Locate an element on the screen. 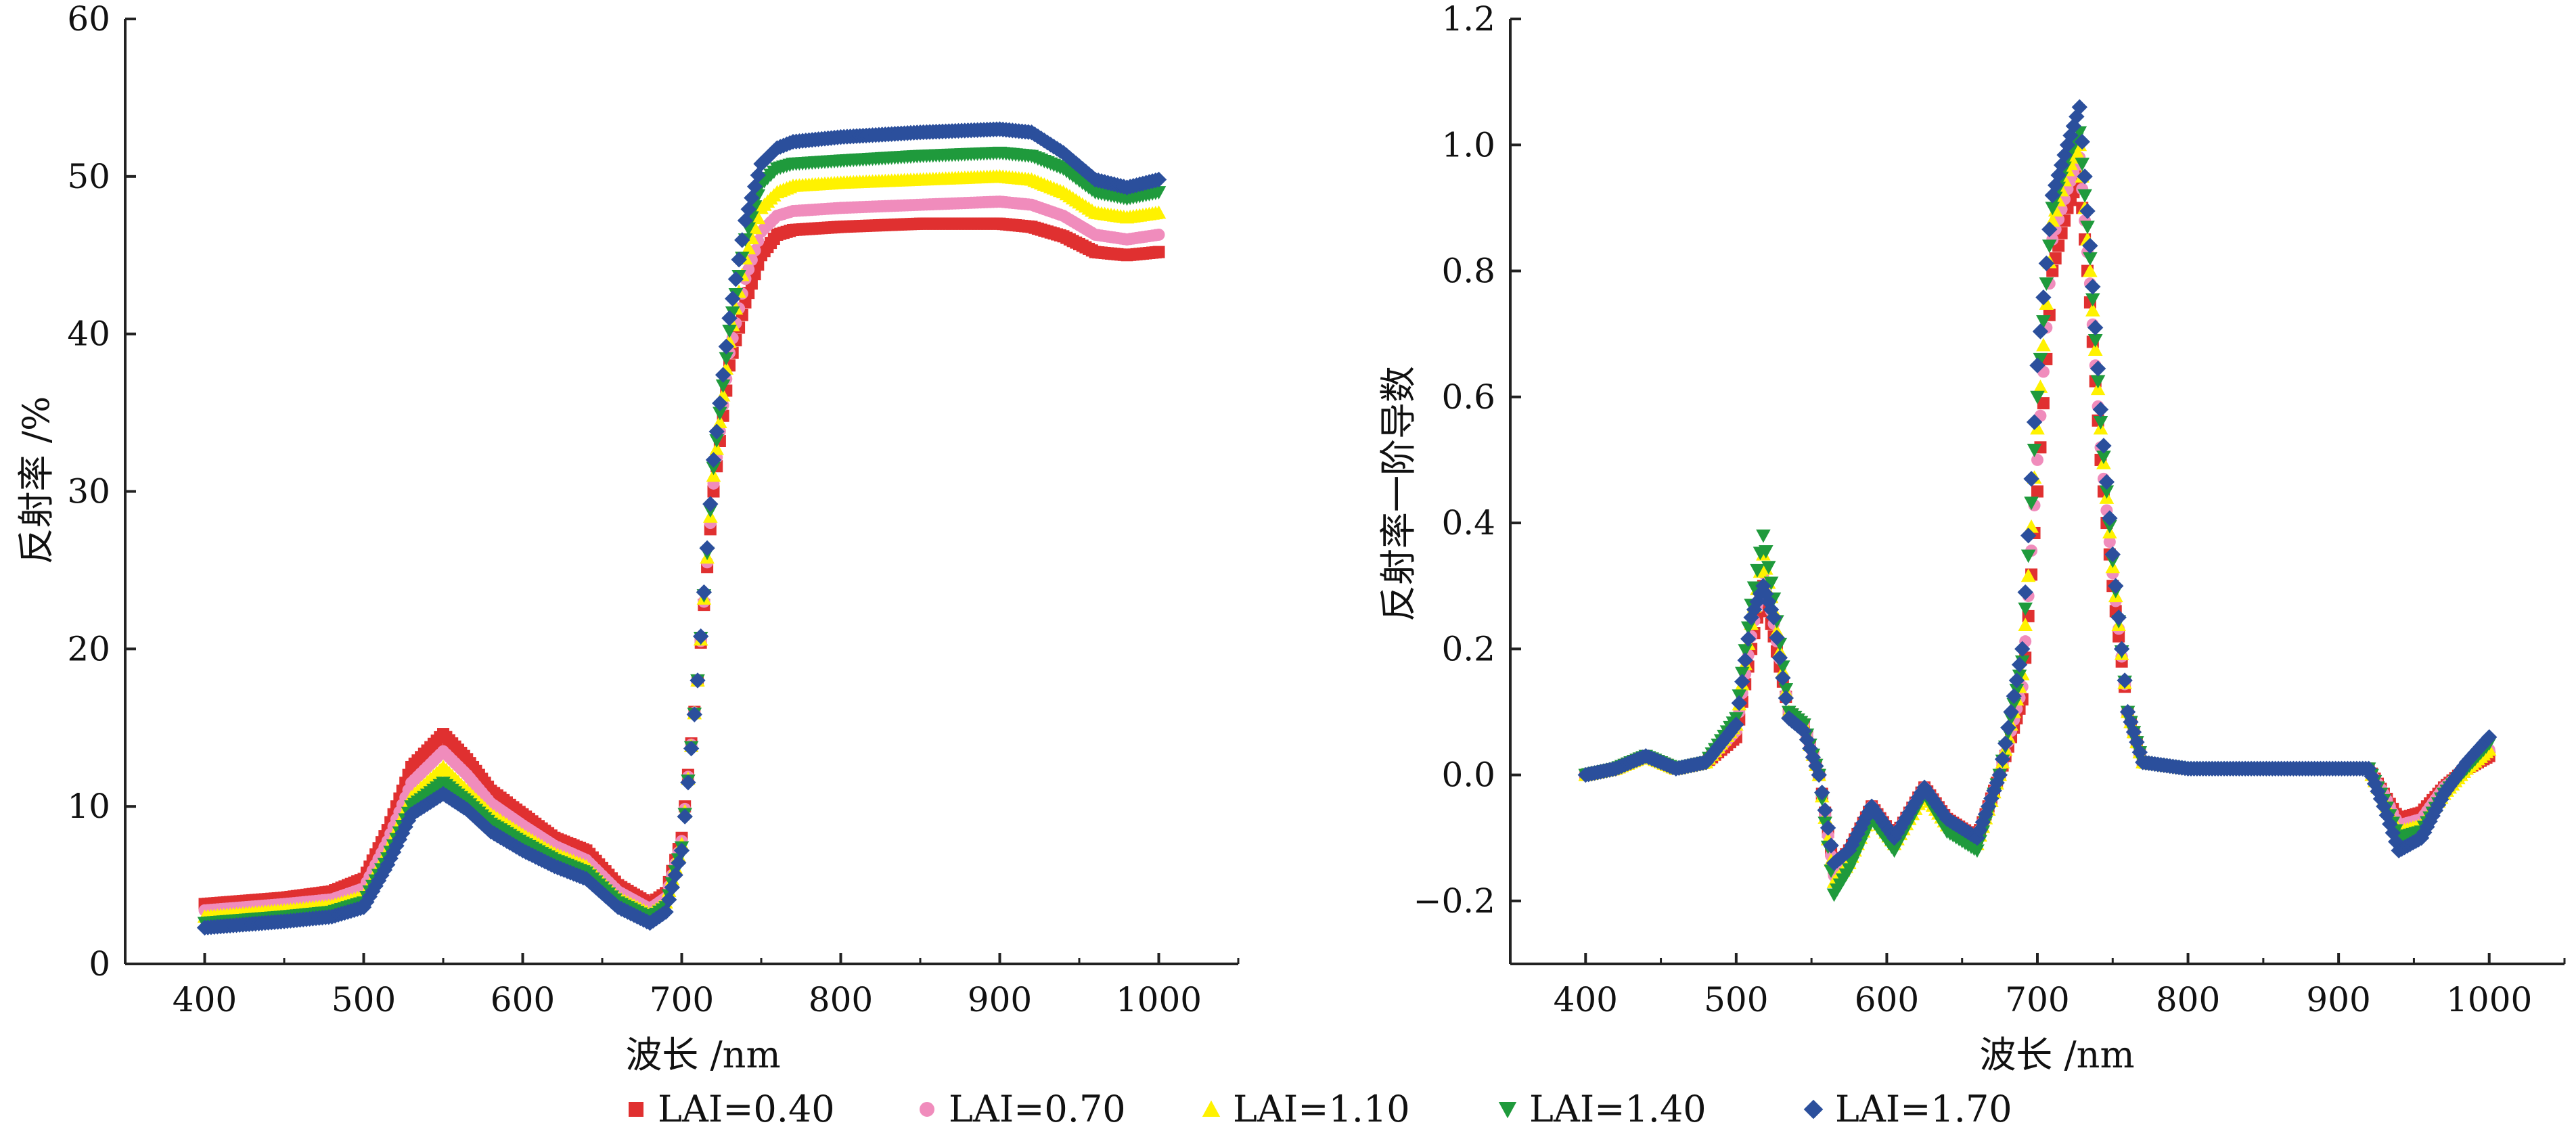 The height and width of the screenshot is (1131, 2576). derivative-chart-y-tick-label: 1.0 is located at coordinates (1468, 145).